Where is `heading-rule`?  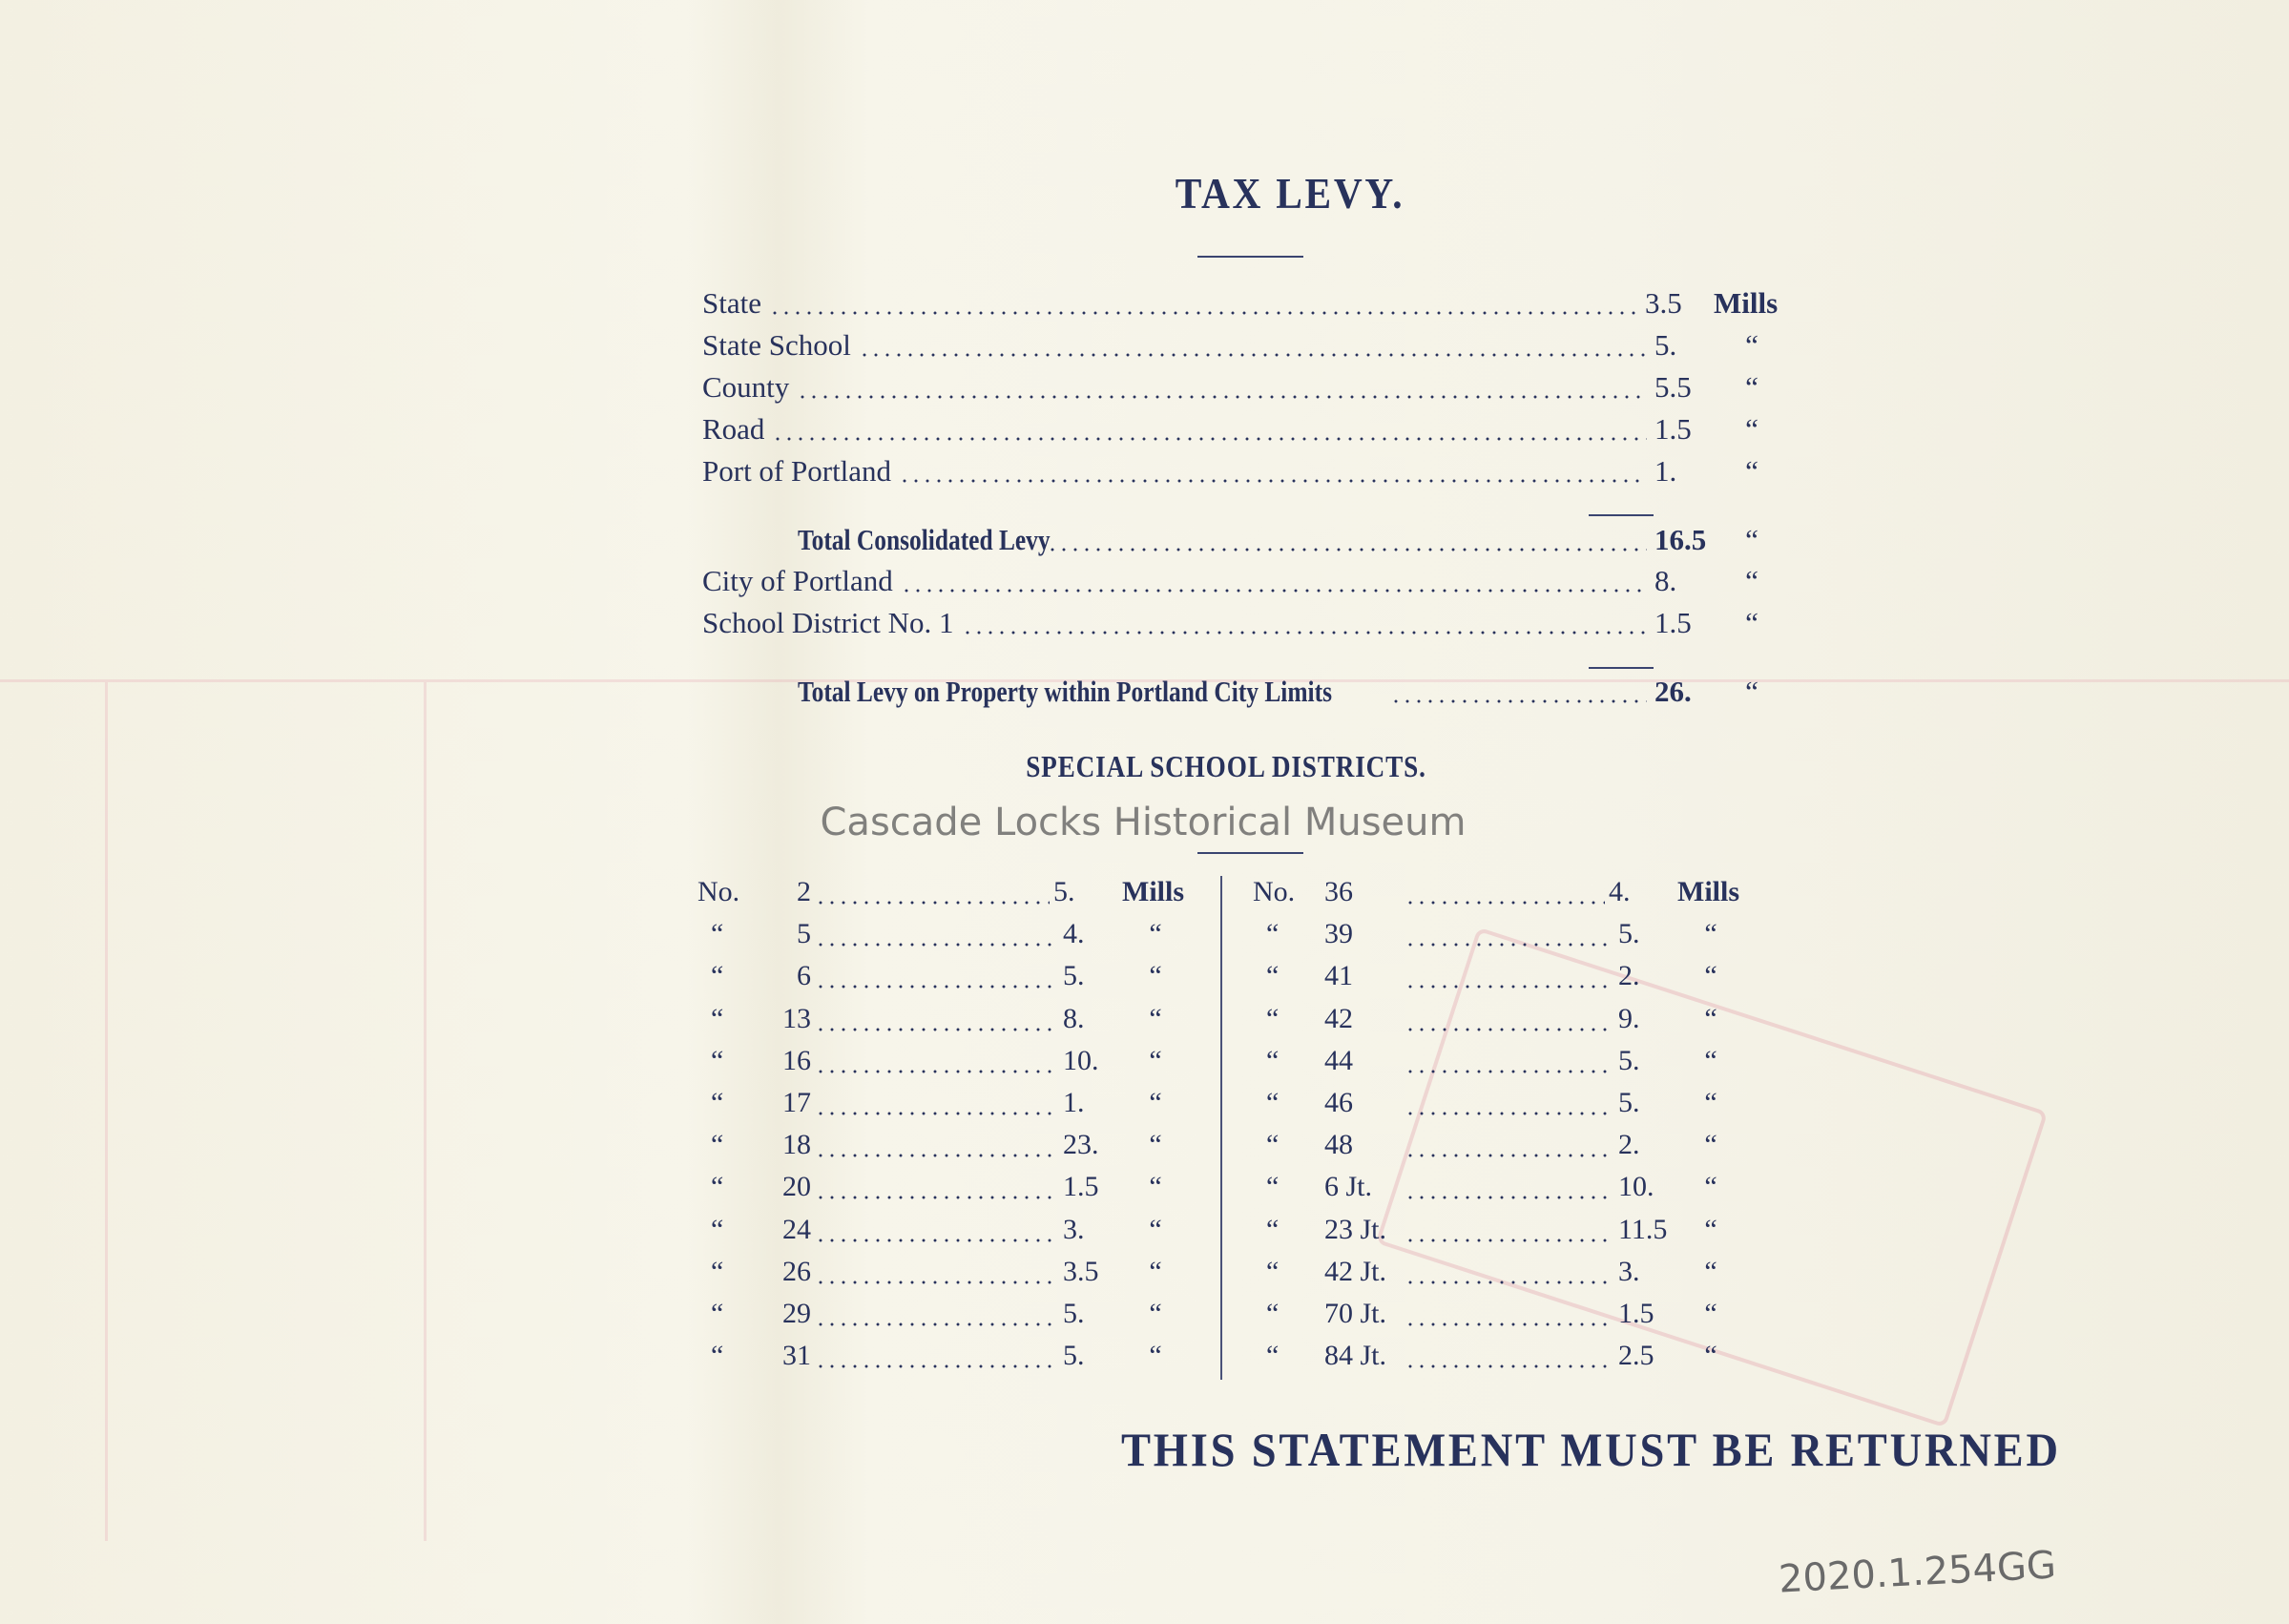 heading-rule is located at coordinates (1250, 853).